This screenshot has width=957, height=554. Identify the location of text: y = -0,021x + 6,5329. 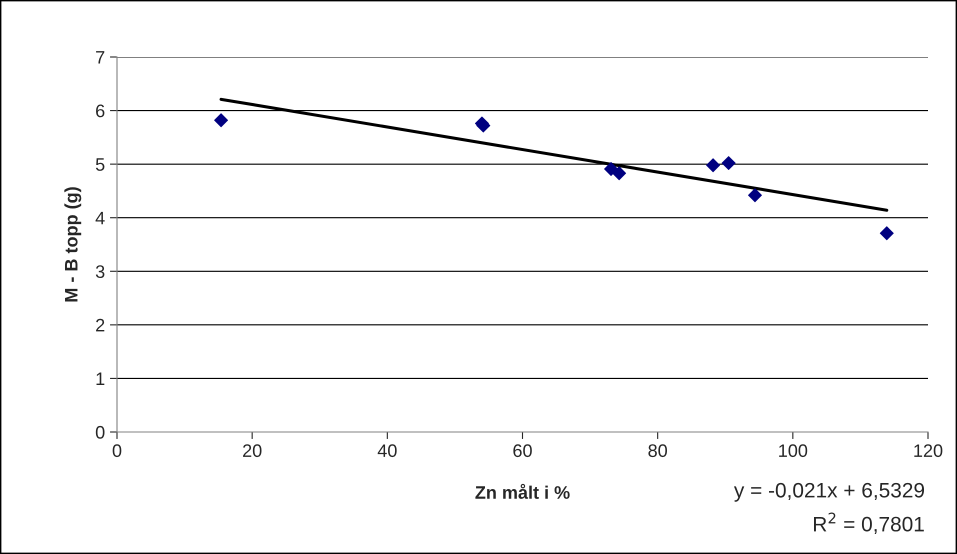
(829, 492).